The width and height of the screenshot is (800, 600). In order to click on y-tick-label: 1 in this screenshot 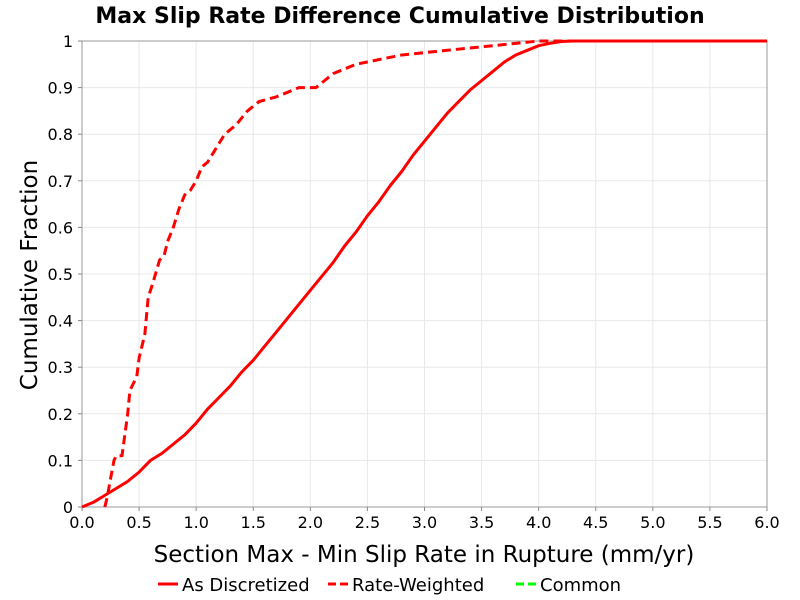, I will do `click(68, 41)`.